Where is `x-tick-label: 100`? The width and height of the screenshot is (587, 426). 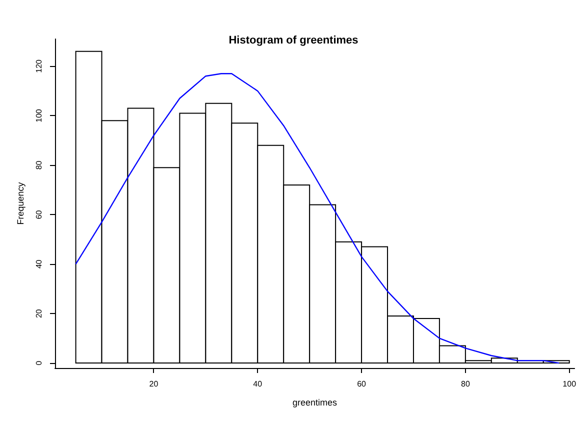
x-tick-label: 100 is located at coordinates (569, 384).